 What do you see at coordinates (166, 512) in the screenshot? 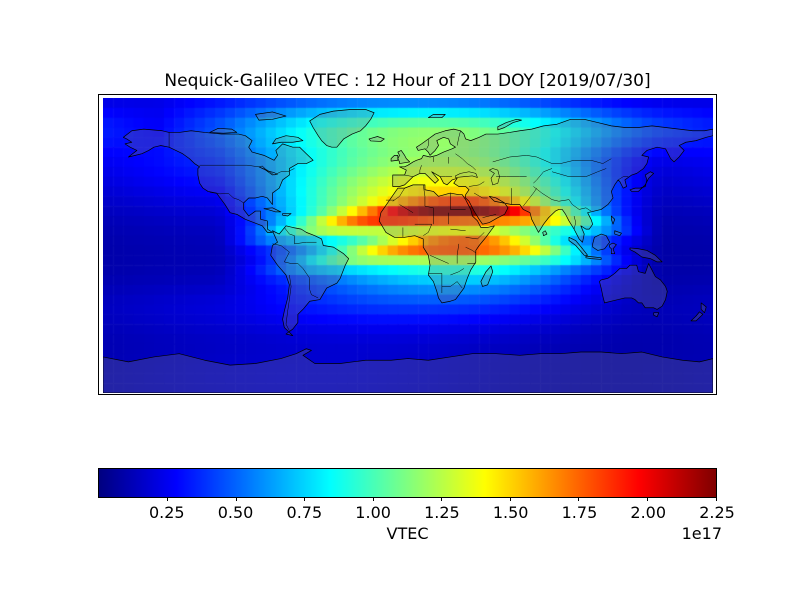
I see `colorbar-tick-label: 0.25` at bounding box center [166, 512].